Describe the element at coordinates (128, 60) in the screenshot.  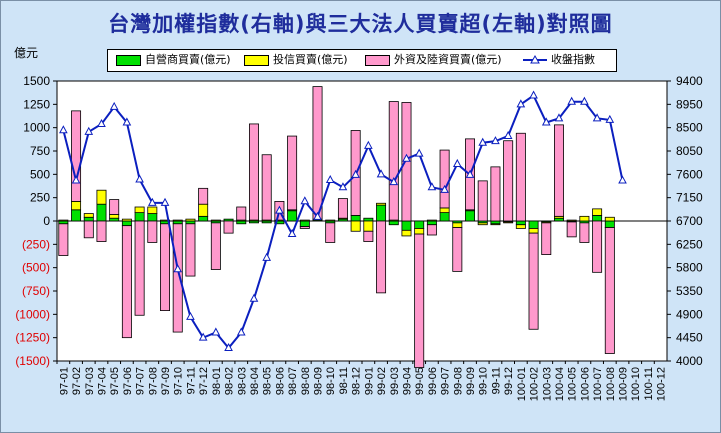
I see `legend-swatch-dealer` at that location.